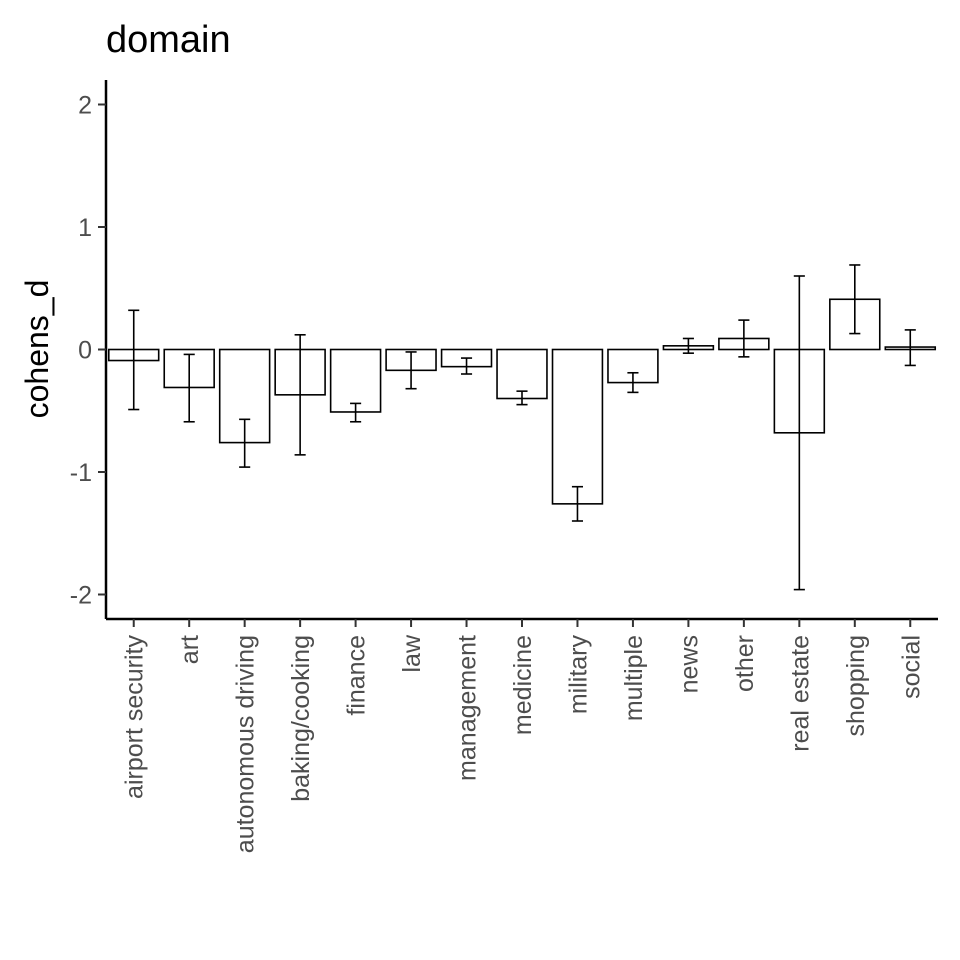 The image size is (960, 960). What do you see at coordinates (81, 473) in the screenshot?
I see `y-tick-label: -1` at bounding box center [81, 473].